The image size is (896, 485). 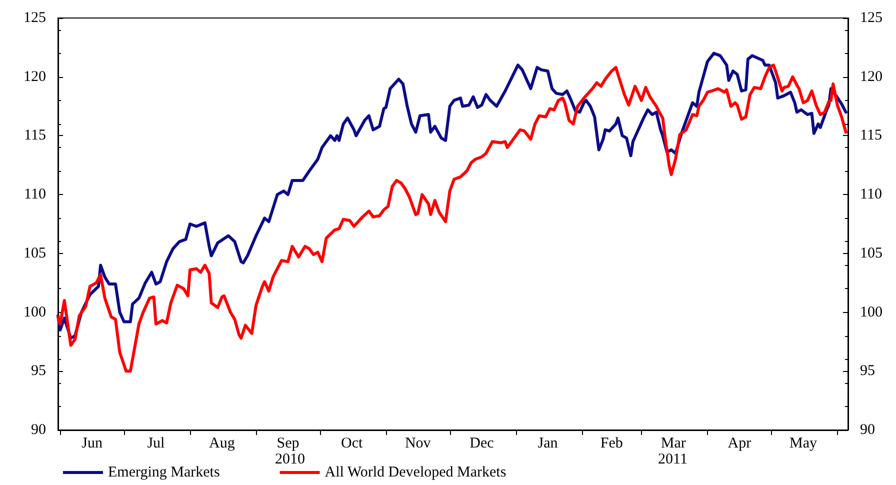 I want to click on y2-tick-label: 110, so click(x=871, y=194).